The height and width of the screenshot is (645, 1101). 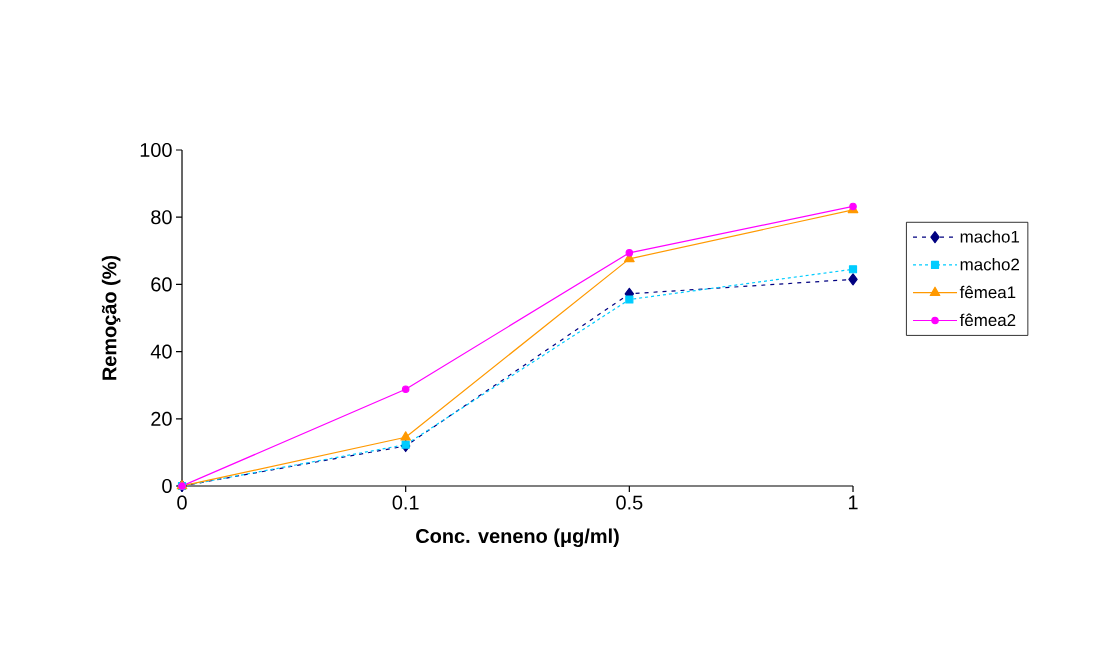 What do you see at coordinates (182, 502) in the screenshot?
I see `x-tick-label: 0` at bounding box center [182, 502].